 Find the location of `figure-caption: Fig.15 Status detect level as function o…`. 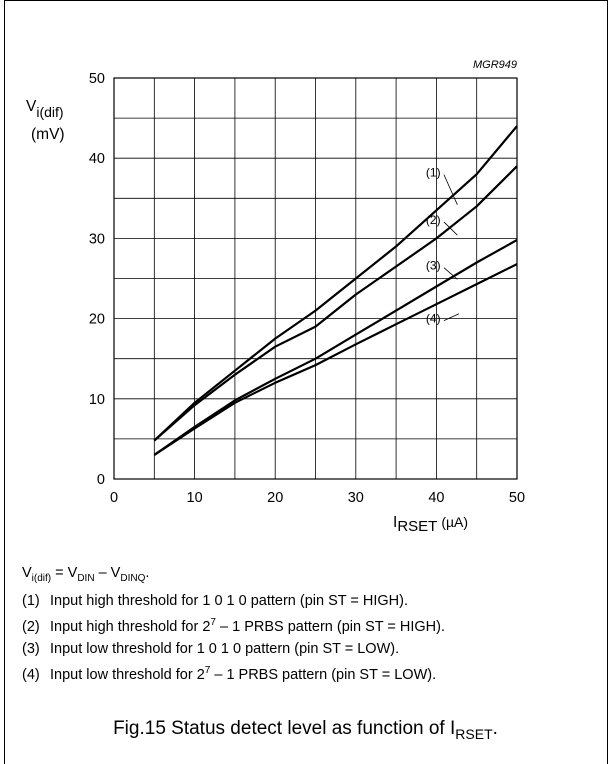

figure-caption: Fig.15 Status detect level as function o… is located at coordinates (305, 730).